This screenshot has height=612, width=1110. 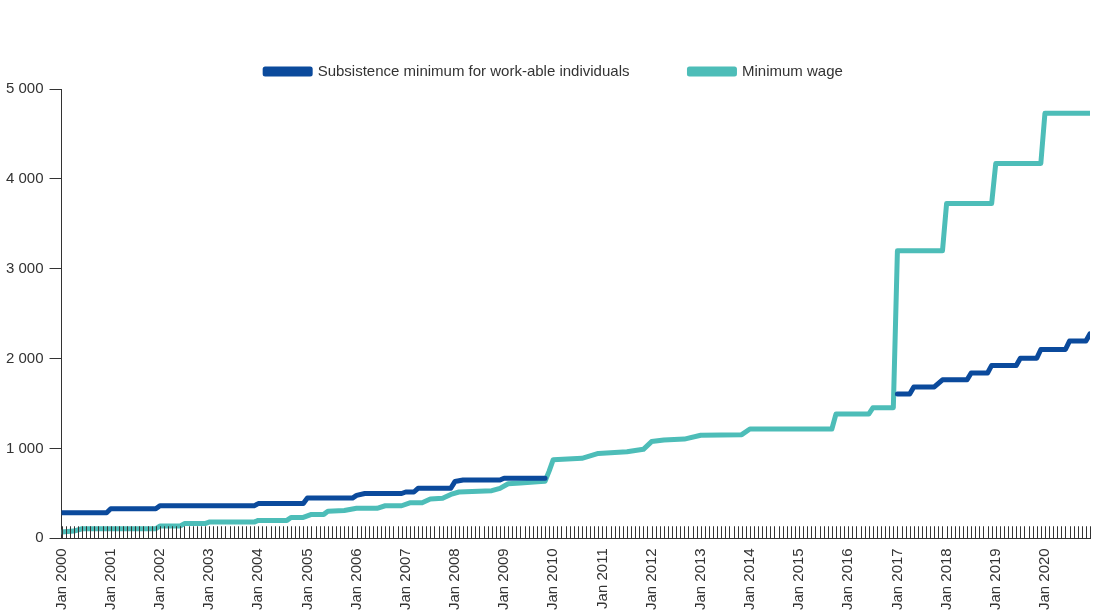 What do you see at coordinates (473, 70) in the screenshot?
I see `legend-label: Subsistence minimum for work-able individuals` at bounding box center [473, 70].